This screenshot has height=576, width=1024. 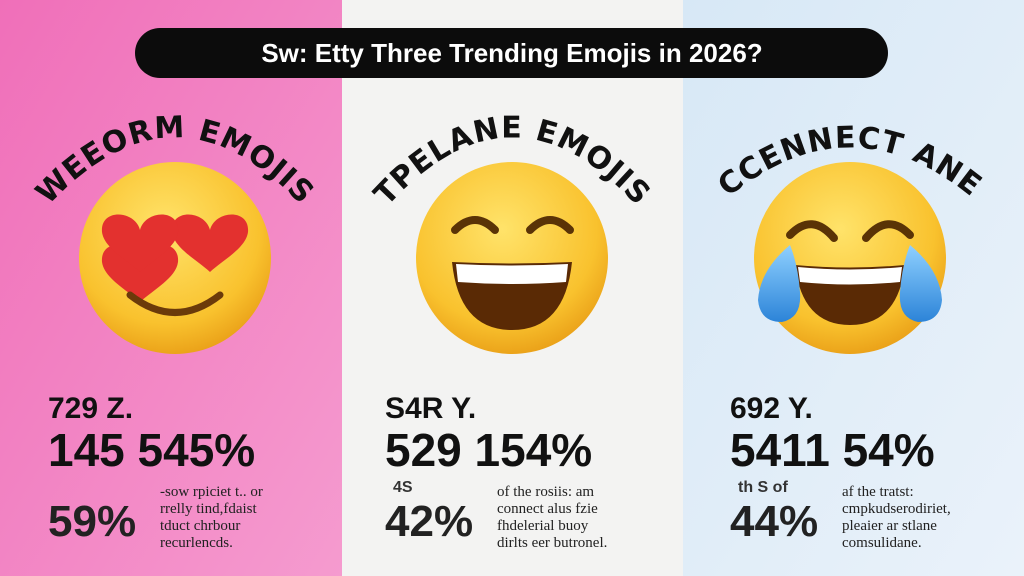 What do you see at coordinates (543, 526) in the screenshot?
I see `description-line: fhdelerial buoy` at bounding box center [543, 526].